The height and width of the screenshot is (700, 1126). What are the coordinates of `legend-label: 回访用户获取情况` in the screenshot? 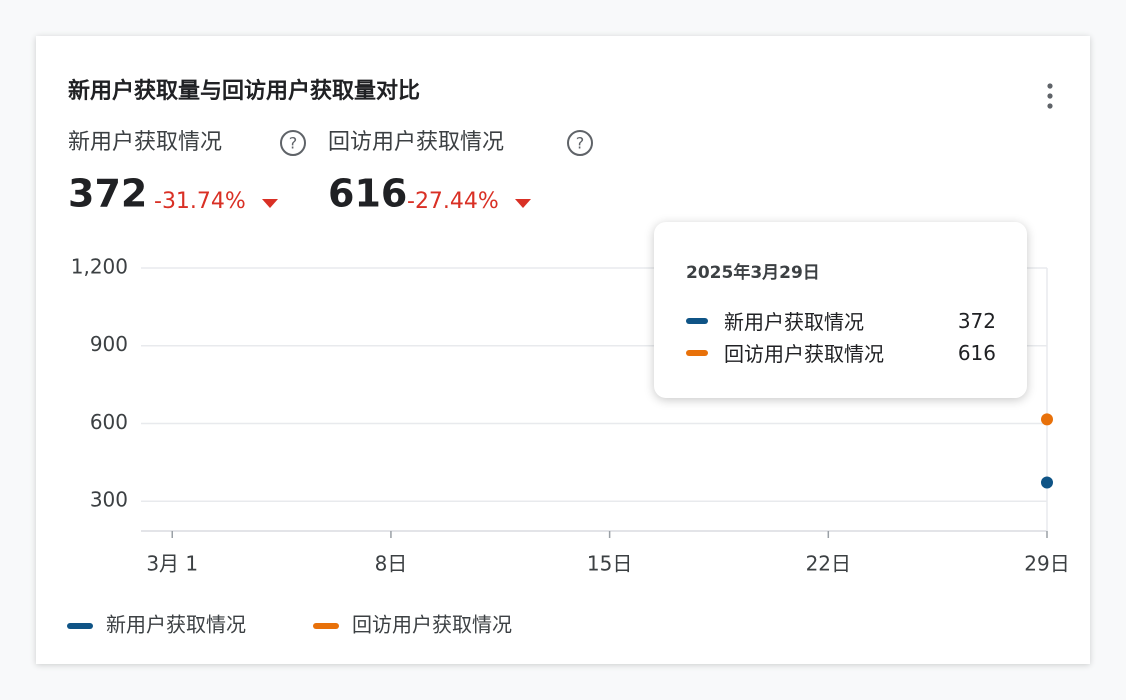 It's located at (432, 625).